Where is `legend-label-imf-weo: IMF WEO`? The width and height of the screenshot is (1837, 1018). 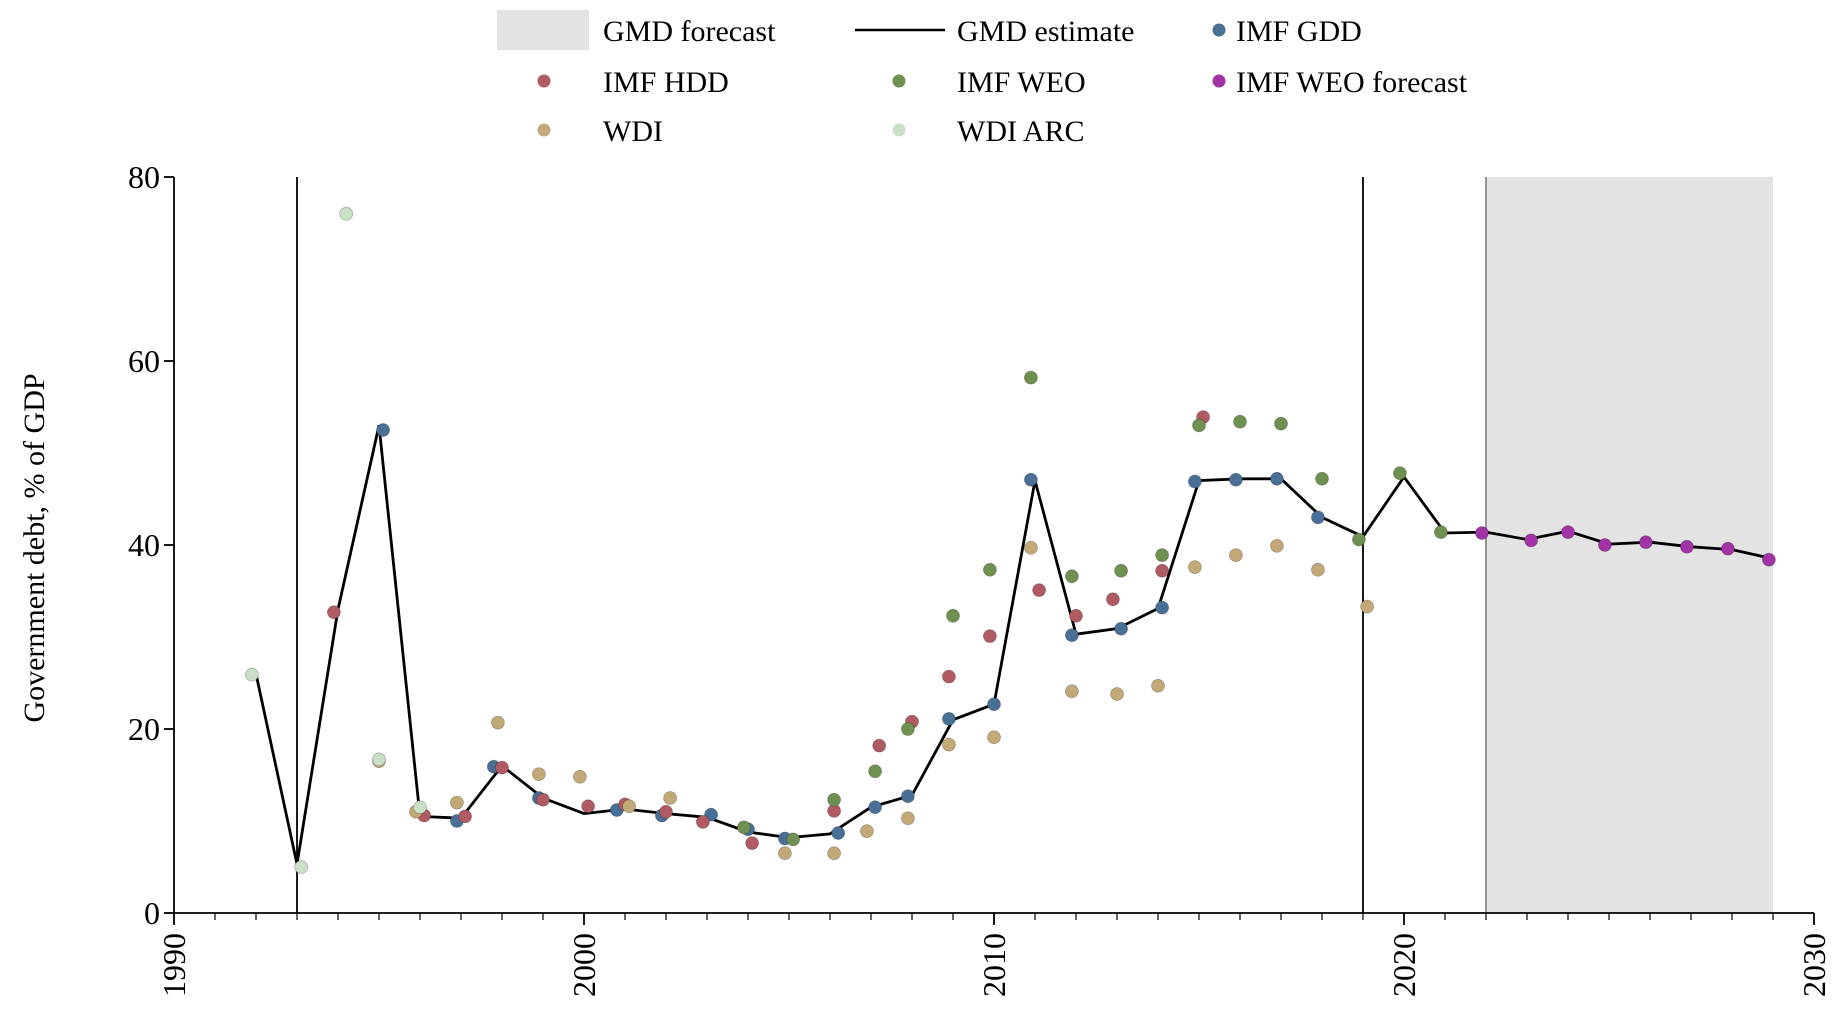 legend-label-imf-weo: IMF WEO is located at coordinates (1021, 82).